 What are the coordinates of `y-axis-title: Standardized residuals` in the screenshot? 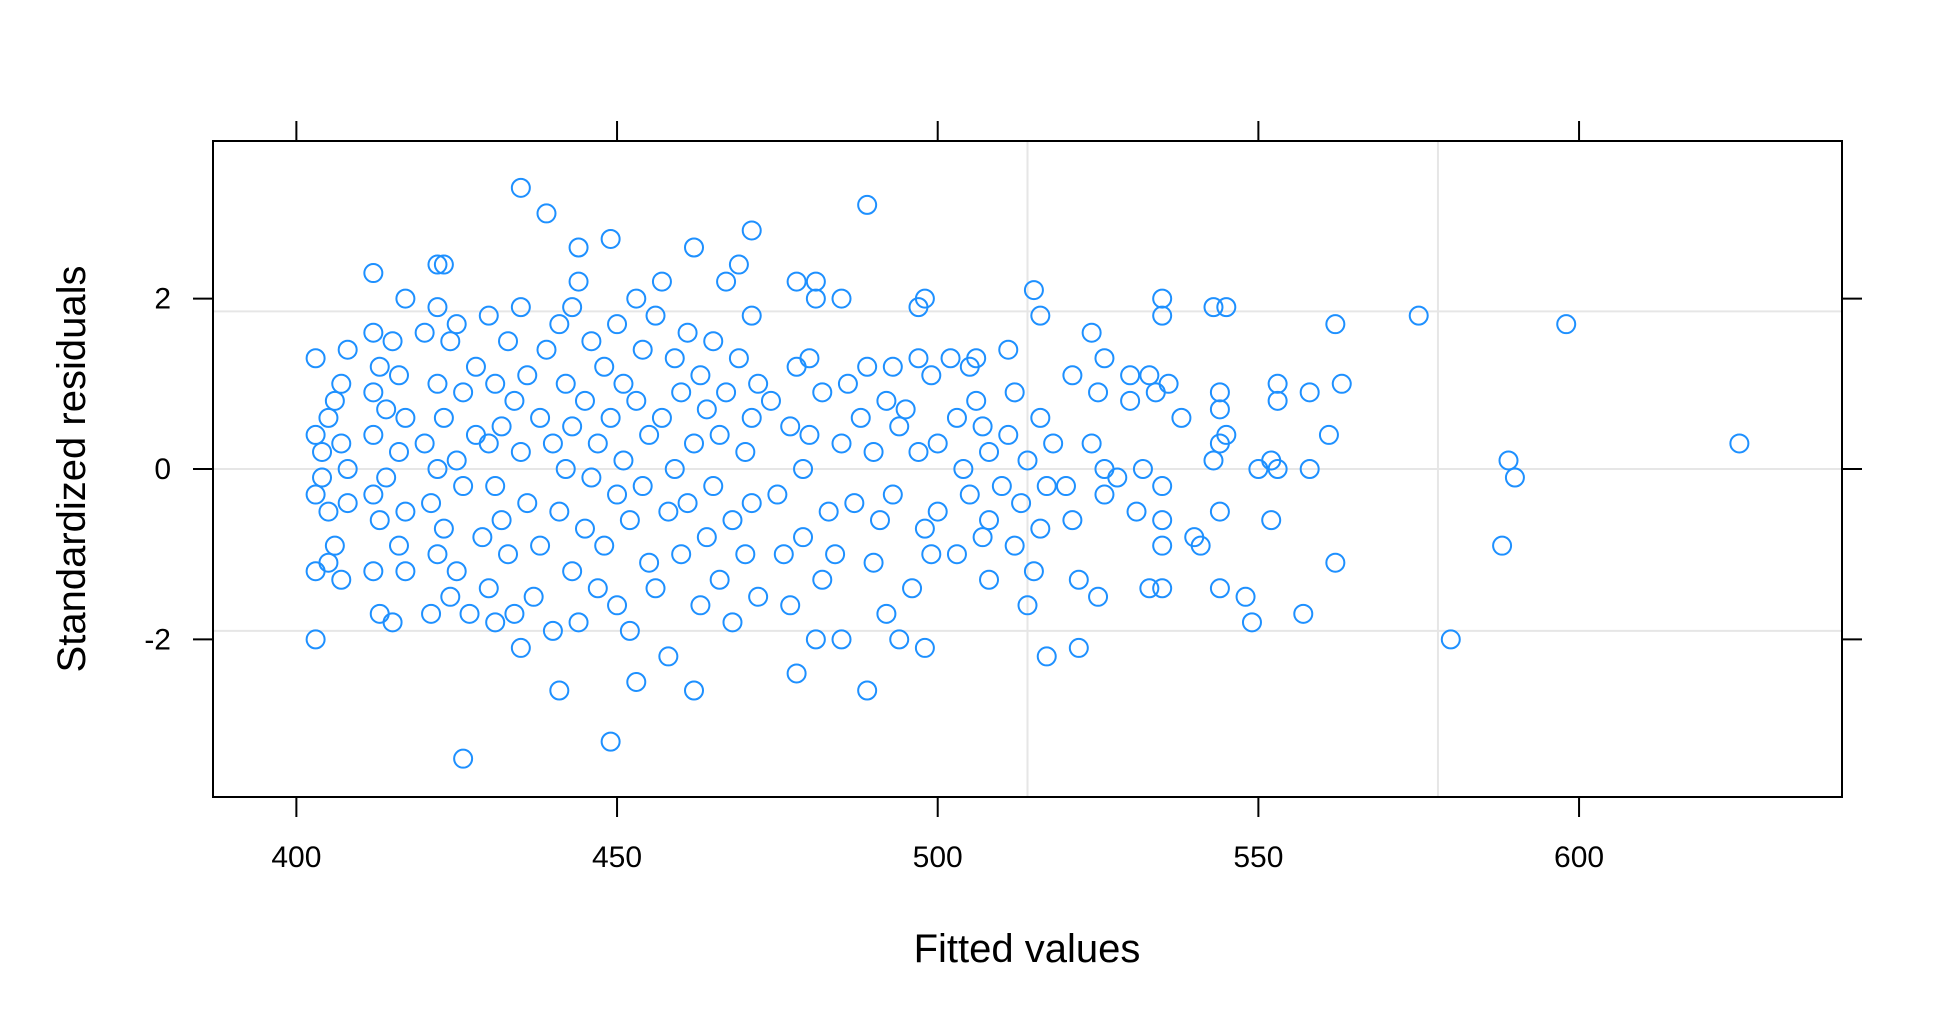 It's located at (72, 469).